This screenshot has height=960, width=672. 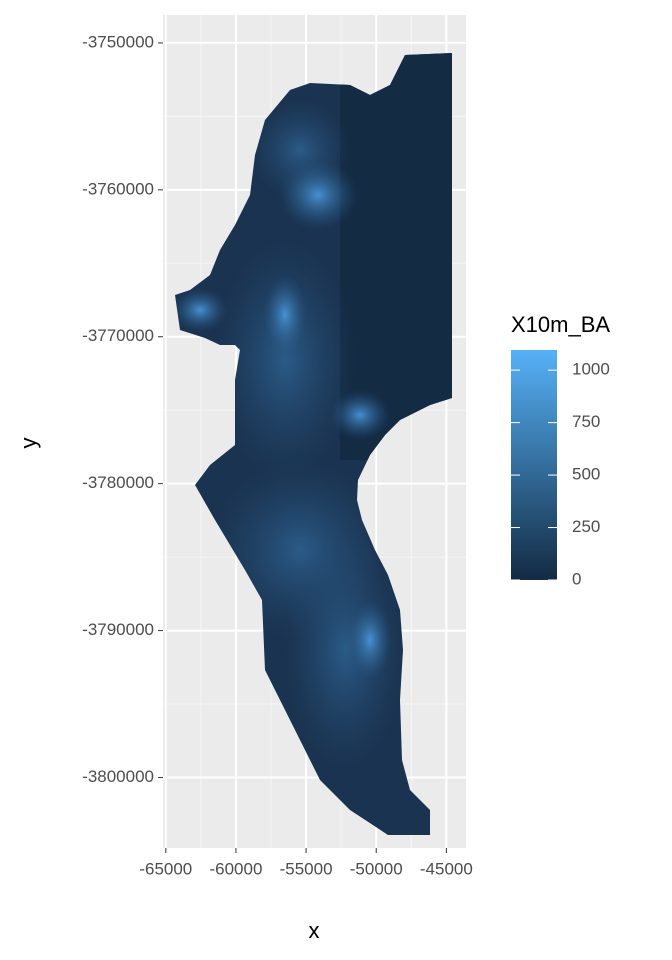 I want to click on x-tick-label: -65000, so click(x=165, y=868).